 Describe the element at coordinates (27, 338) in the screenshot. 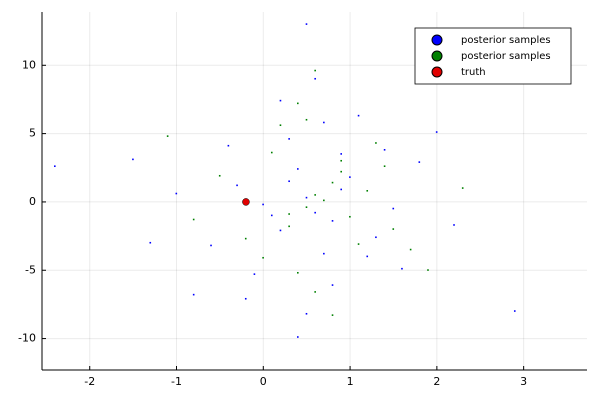

I see `y-tick-label: -10` at that location.